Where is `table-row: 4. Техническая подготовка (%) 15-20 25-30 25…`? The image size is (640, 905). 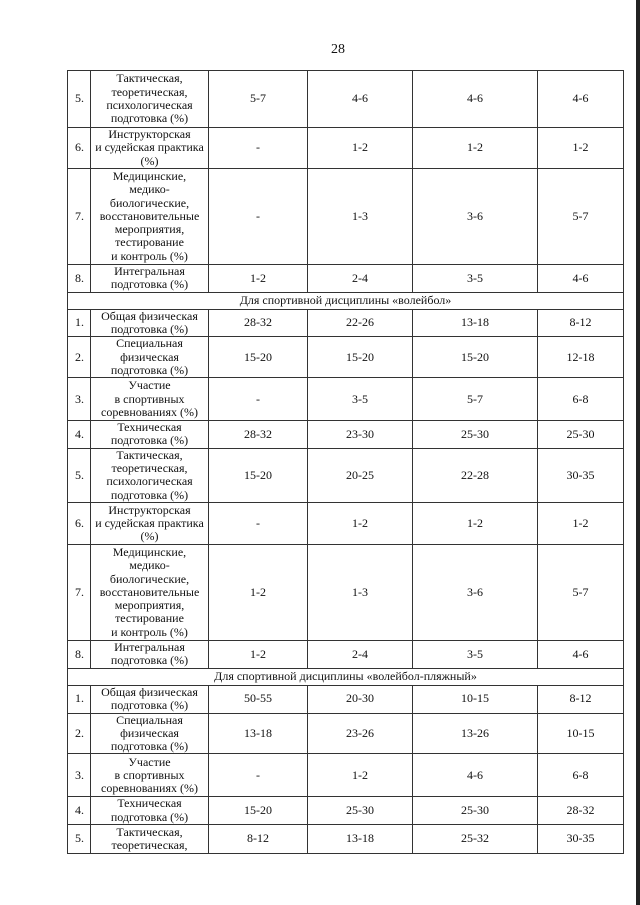 table-row: 4. Техническая подготовка (%) 15-20 25-30 25… is located at coordinates (345, 811).